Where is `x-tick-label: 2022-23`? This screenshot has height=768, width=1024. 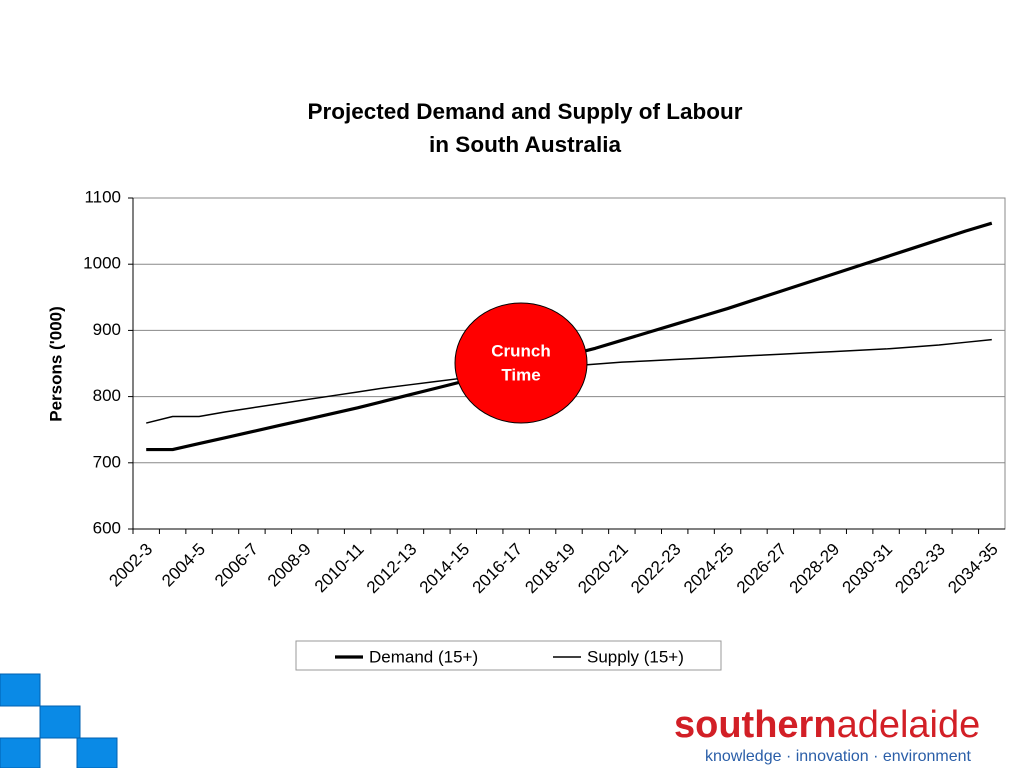
x-tick-label: 2022-23 is located at coordinates (656, 569).